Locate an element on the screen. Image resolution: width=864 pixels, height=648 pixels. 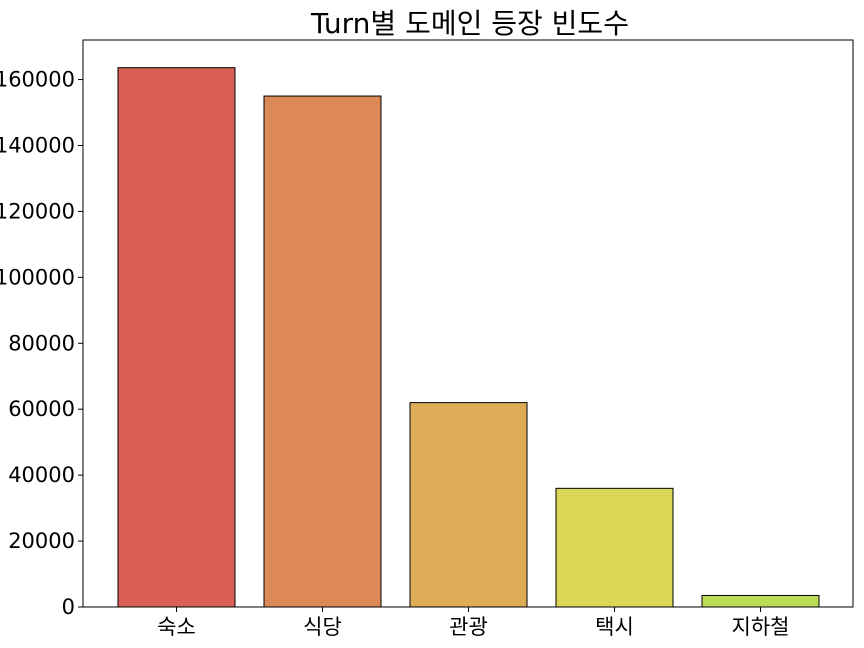
x-tick-label: 택시 is located at coordinates (614, 627).